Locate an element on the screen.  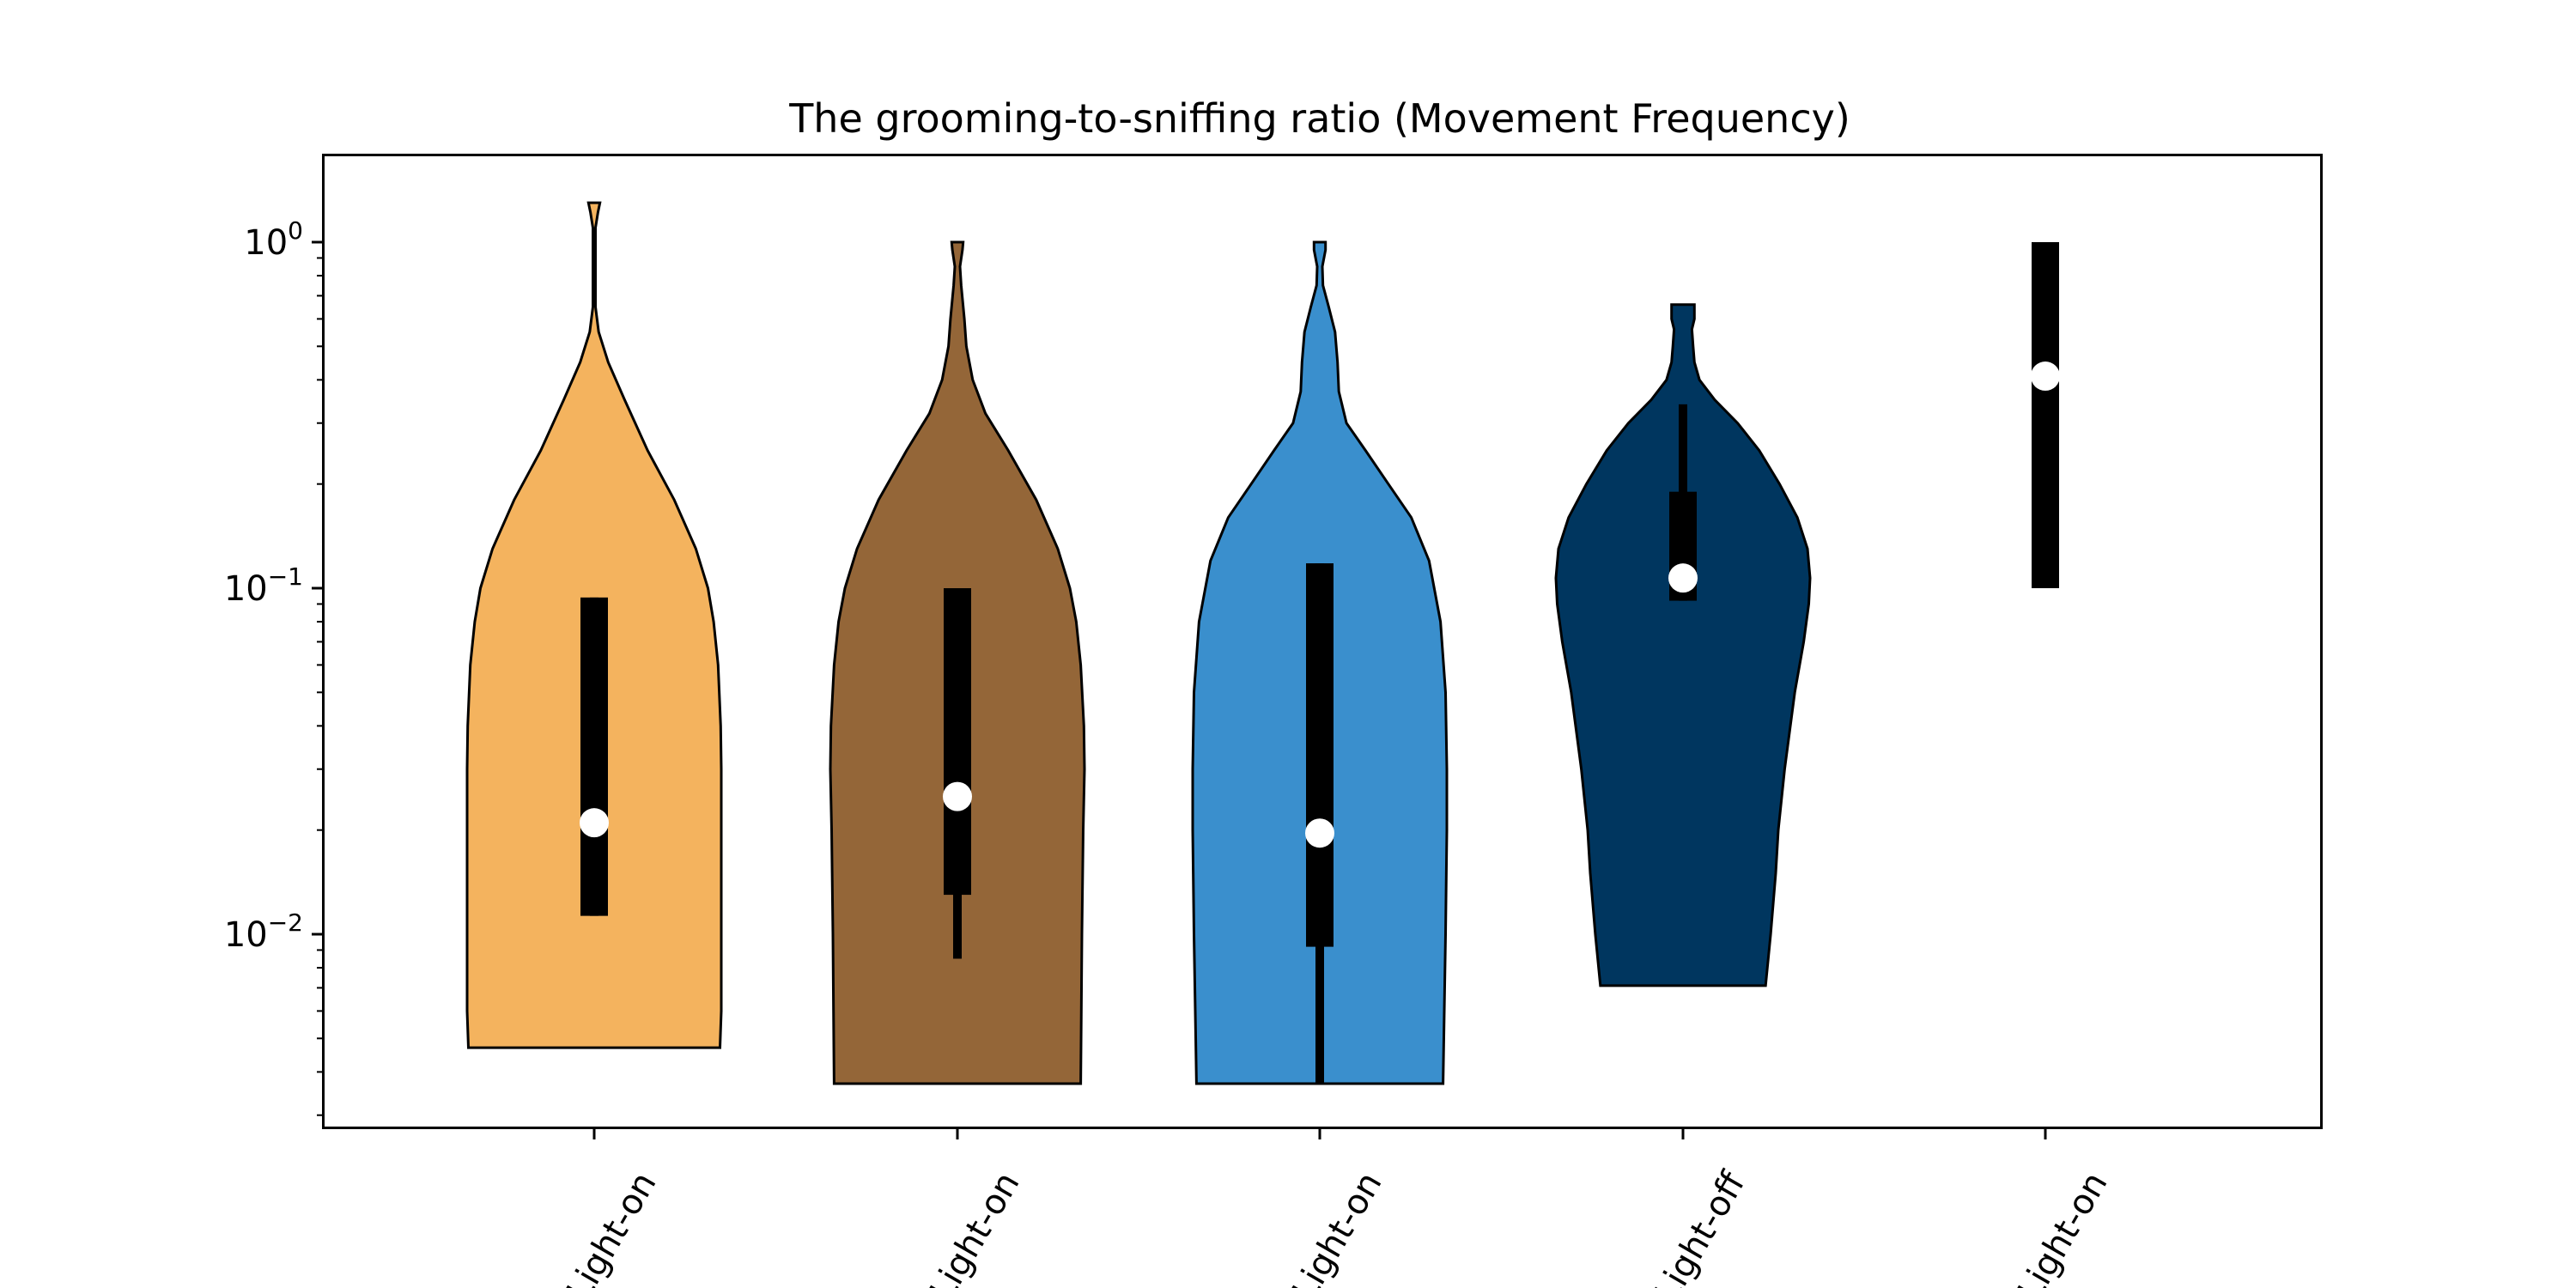
y-tick-label: 10⁻² is located at coordinates (263, 932).